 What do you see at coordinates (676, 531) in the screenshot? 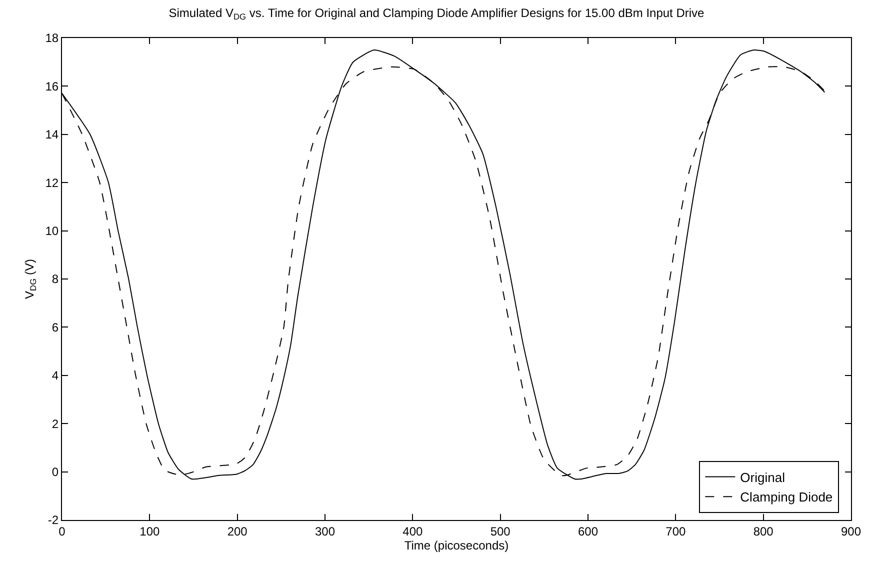
I see `x-tick-label: 700` at bounding box center [676, 531].